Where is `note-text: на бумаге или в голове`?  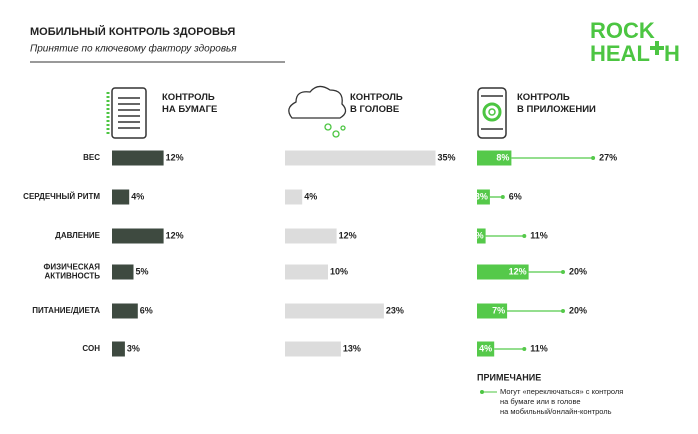
note-text: на бумаге или в голове is located at coordinates (540, 401).